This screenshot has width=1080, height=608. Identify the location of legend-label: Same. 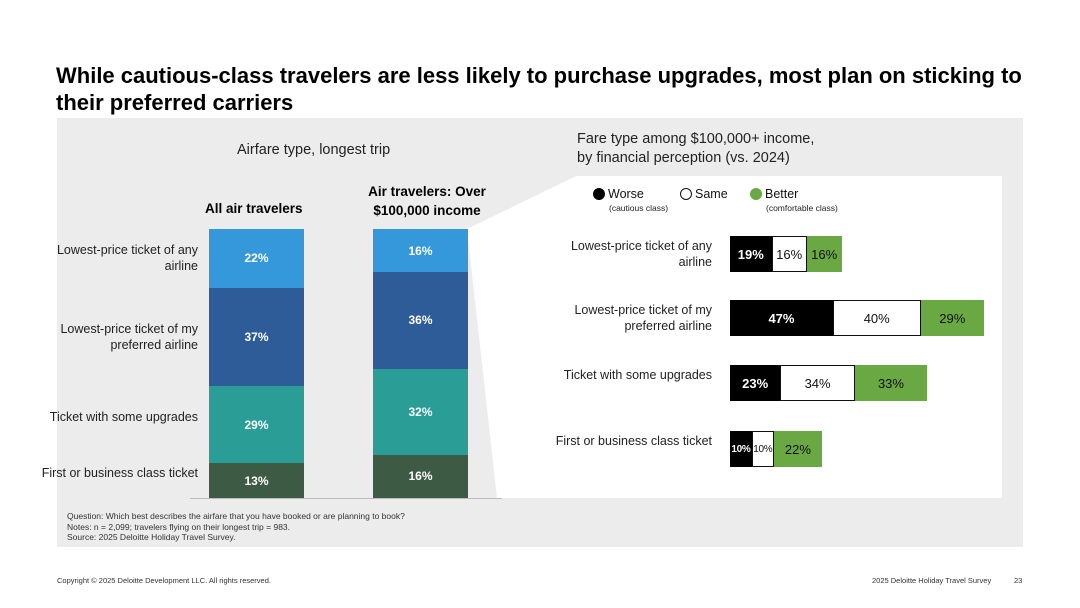
(711, 194).